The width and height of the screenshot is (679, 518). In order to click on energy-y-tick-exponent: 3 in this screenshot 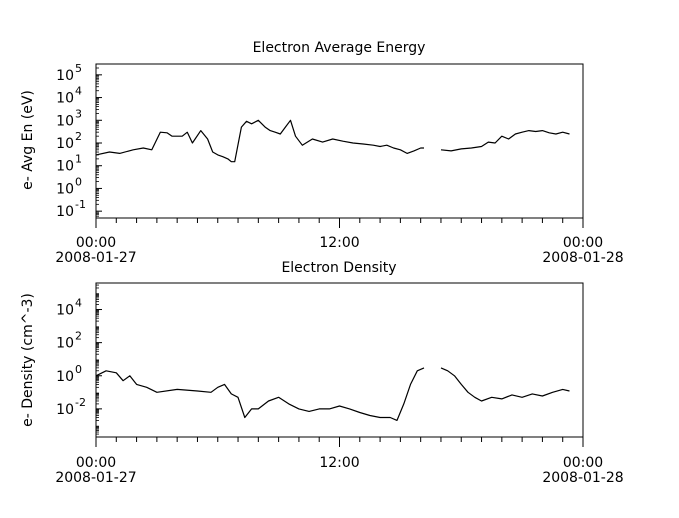, I will do `click(78, 113)`.